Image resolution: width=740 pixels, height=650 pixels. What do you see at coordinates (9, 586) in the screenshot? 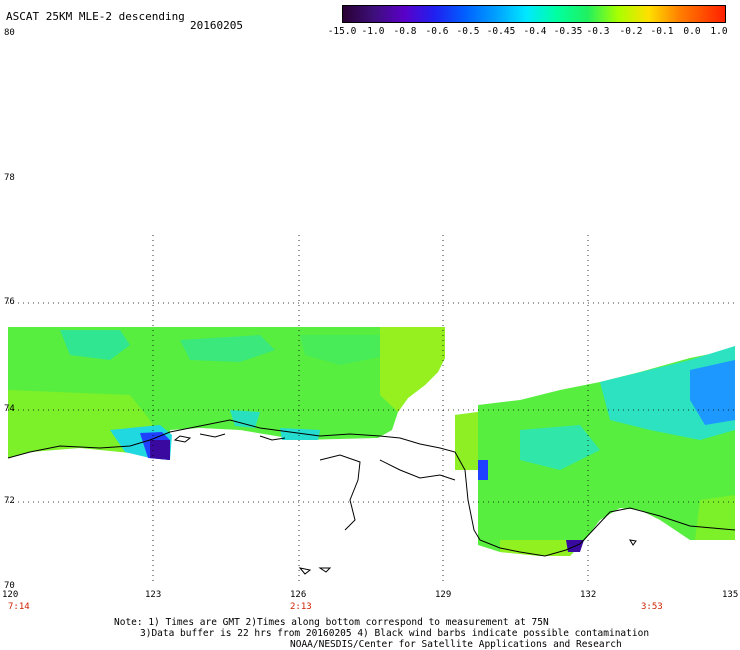
I see `lat-label-70: 70` at bounding box center [9, 586].